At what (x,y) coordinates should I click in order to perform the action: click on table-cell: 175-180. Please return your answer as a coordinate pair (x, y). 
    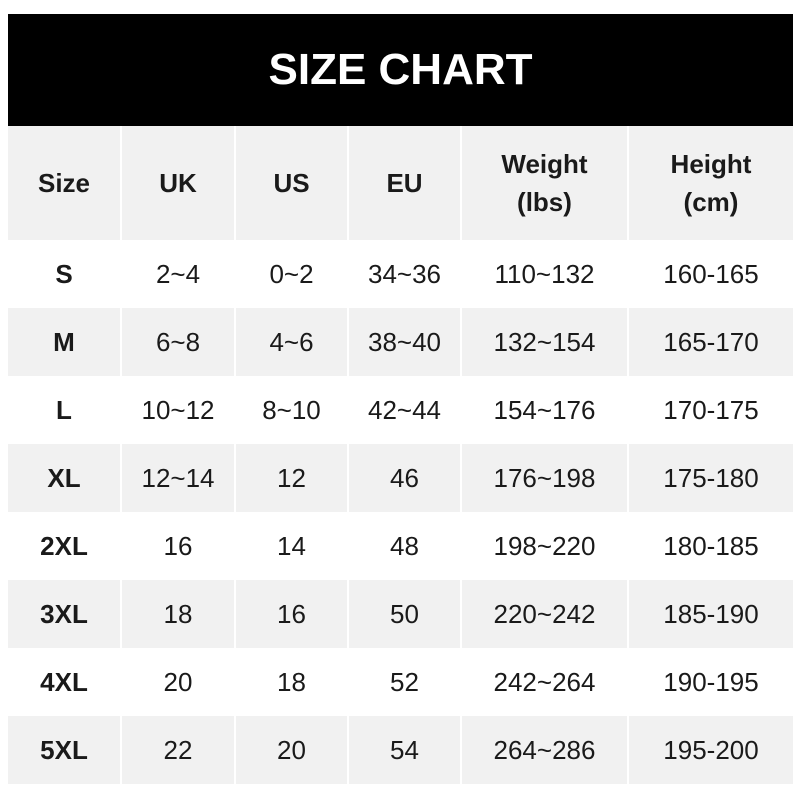
    Looking at the image, I should click on (710, 478).